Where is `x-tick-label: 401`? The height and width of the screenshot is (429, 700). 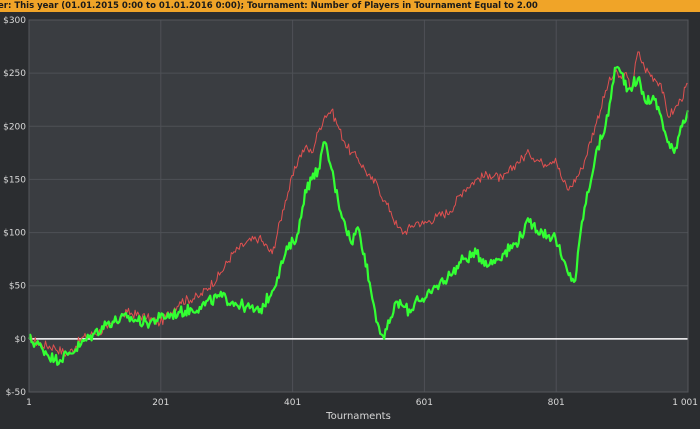
x-tick-label: 401 is located at coordinates (292, 403).